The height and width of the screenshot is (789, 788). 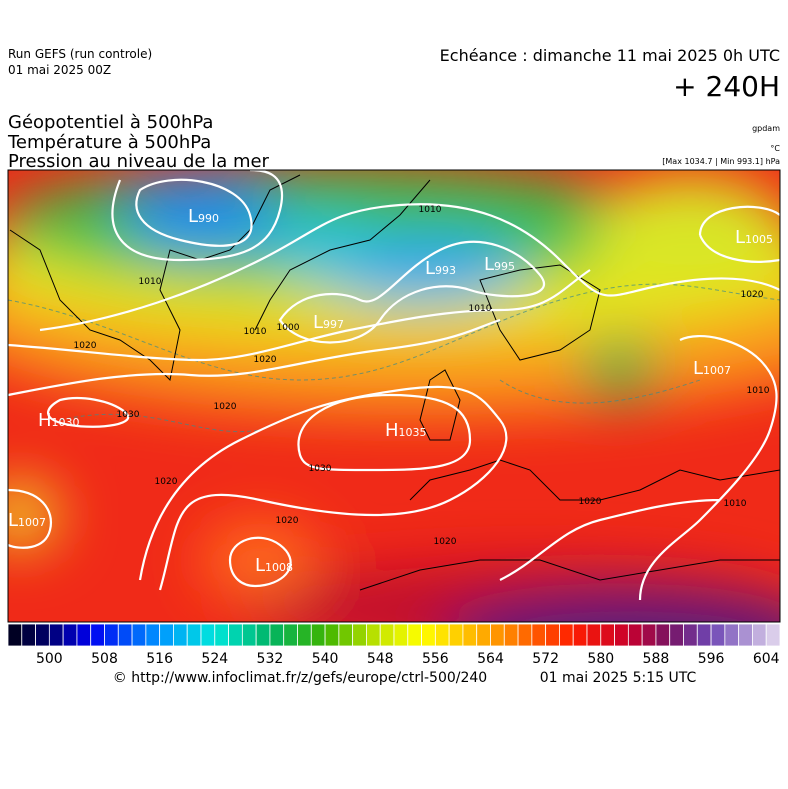 I want to click on colorbar-tick-label: 572, so click(x=545, y=659).